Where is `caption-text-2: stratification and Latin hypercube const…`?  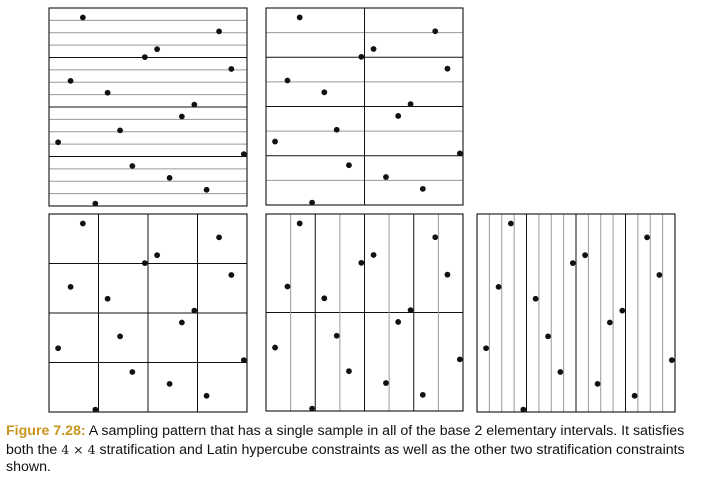 caption-text-2: stratification and Latin hypercube const… is located at coordinates (345, 458).